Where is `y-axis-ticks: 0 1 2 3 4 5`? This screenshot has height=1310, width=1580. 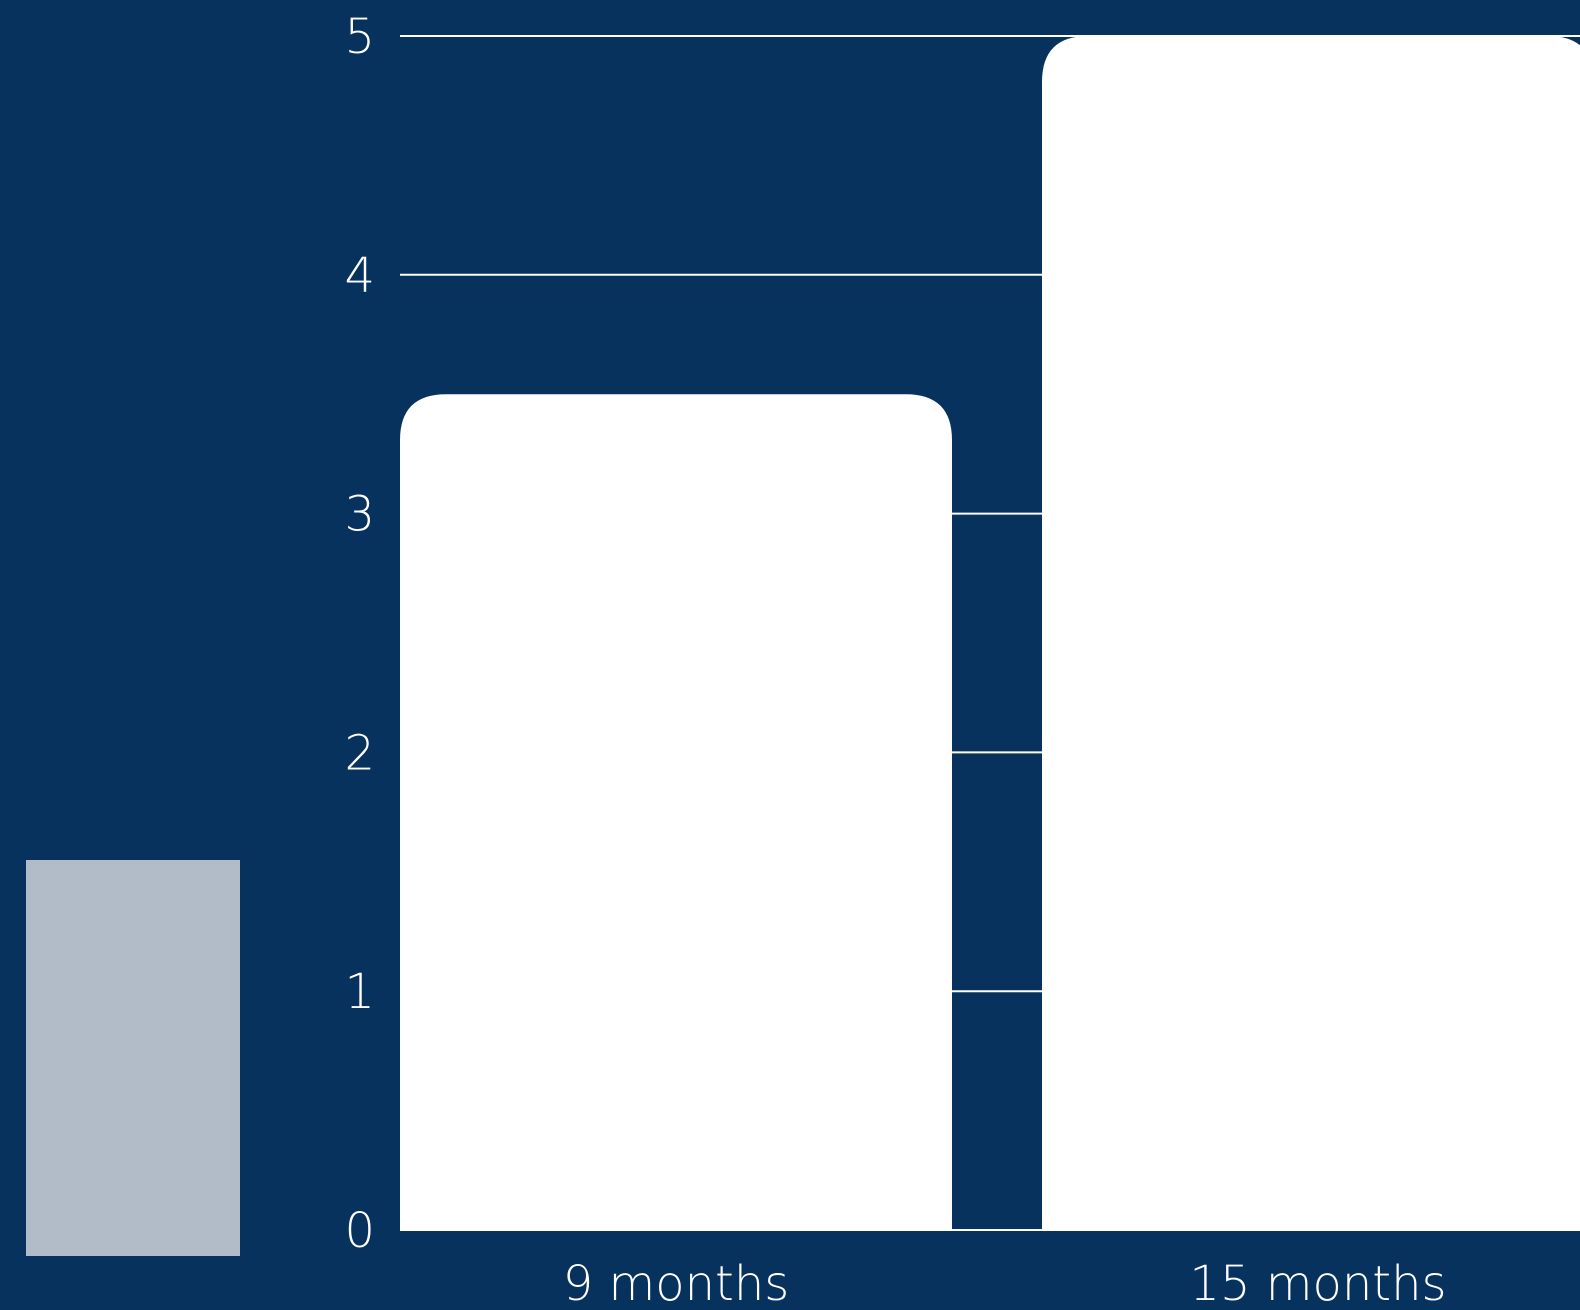 y-axis-ticks: 0 1 2 3 4 5 is located at coordinates (359, 634).